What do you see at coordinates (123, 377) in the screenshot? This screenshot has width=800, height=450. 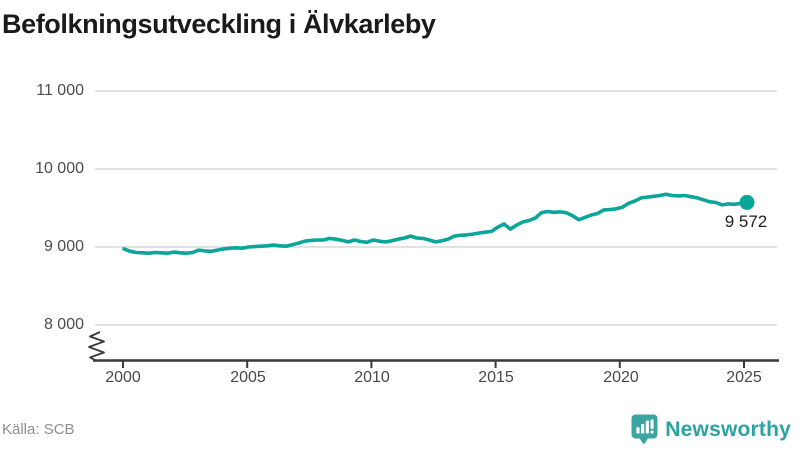 I see `x-tick-label-2000: 2000` at bounding box center [123, 377].